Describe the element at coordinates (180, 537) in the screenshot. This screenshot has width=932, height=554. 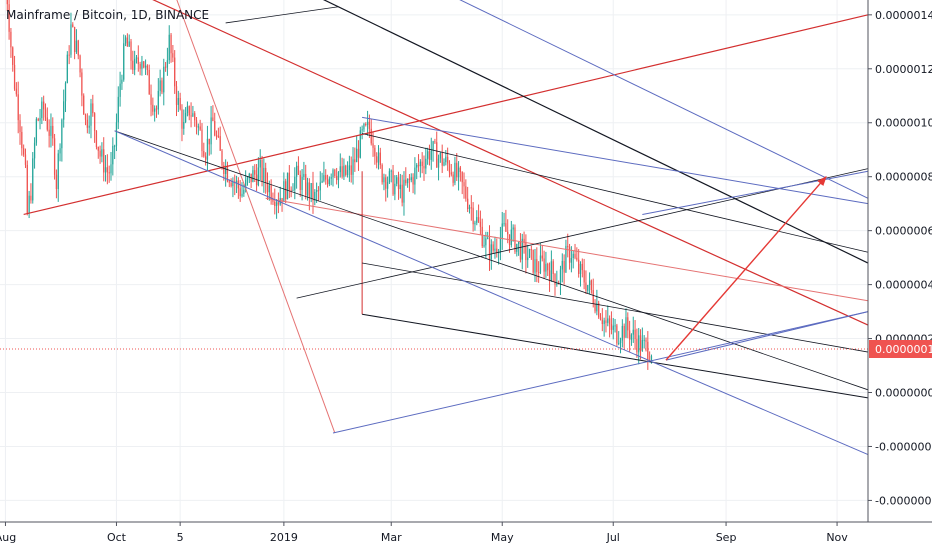
I see `time-tick-label: 5` at that location.